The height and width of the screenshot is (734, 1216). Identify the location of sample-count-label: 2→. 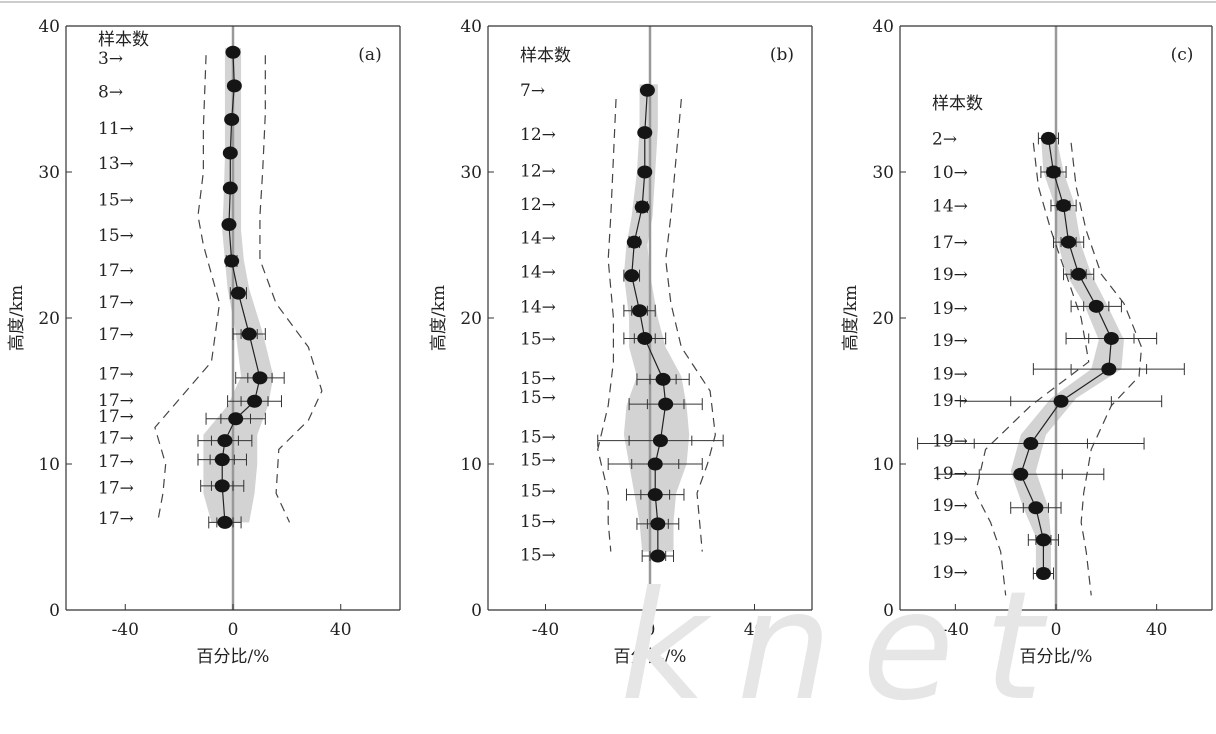
(944, 139).